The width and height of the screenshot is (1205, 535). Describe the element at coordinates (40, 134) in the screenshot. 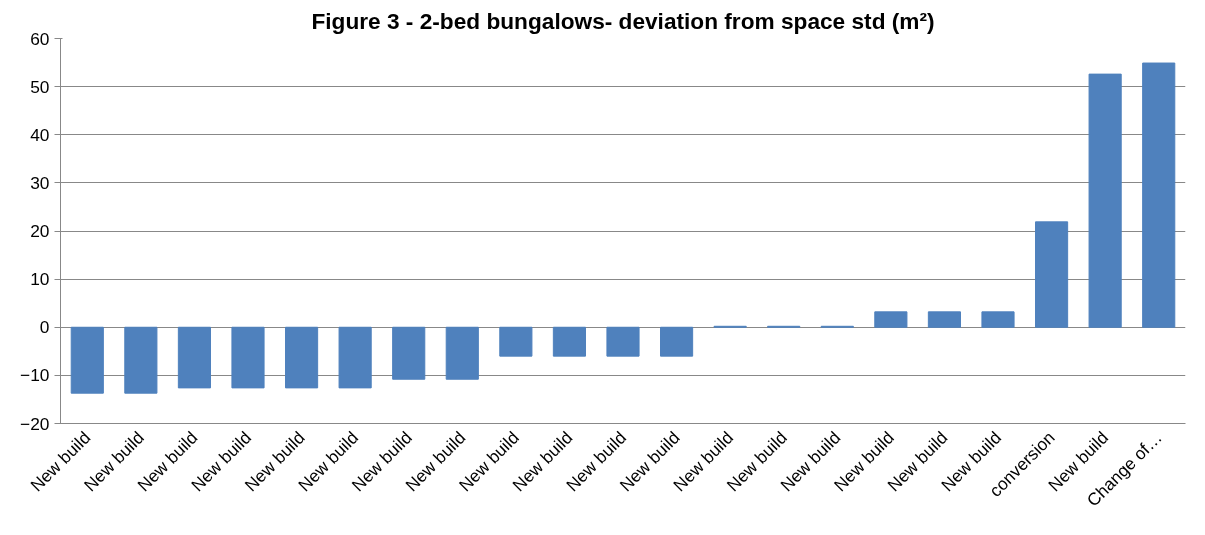

I see `y-tick-label: 40` at that location.